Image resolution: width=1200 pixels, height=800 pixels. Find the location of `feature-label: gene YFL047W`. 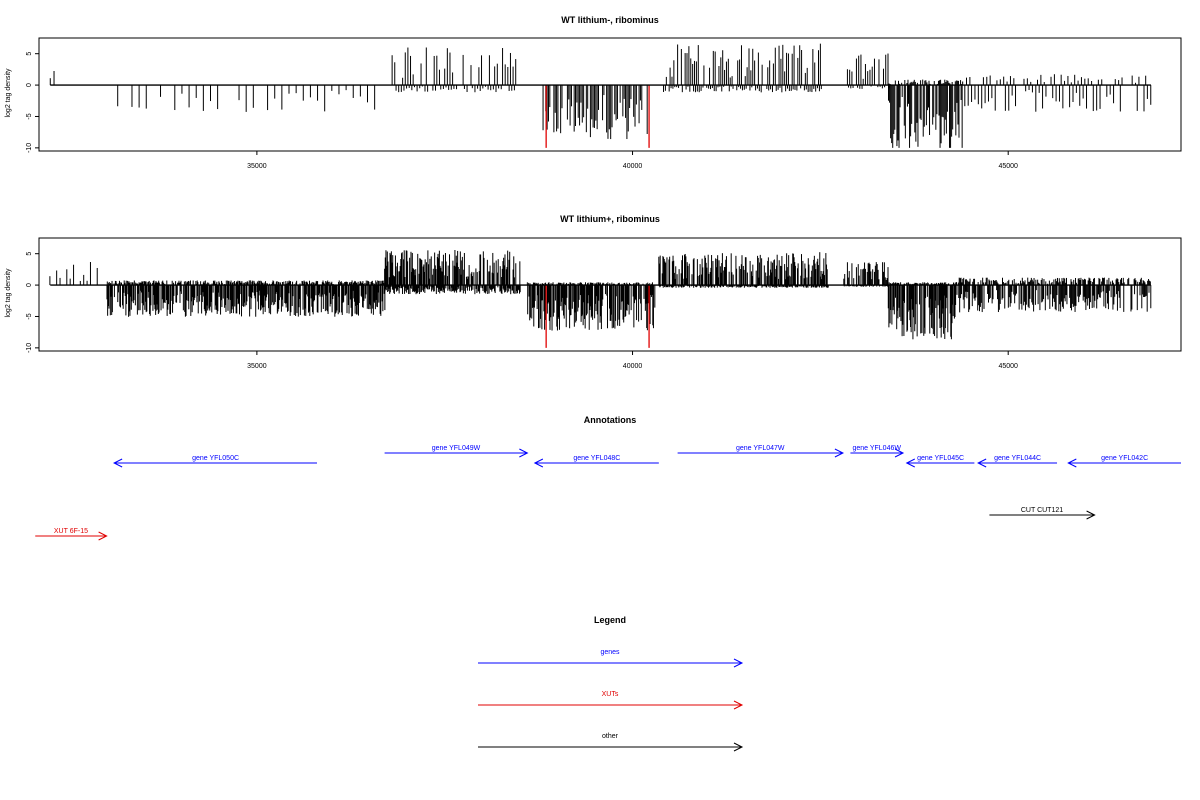

feature-label: gene YFL047W is located at coordinates (760, 448).